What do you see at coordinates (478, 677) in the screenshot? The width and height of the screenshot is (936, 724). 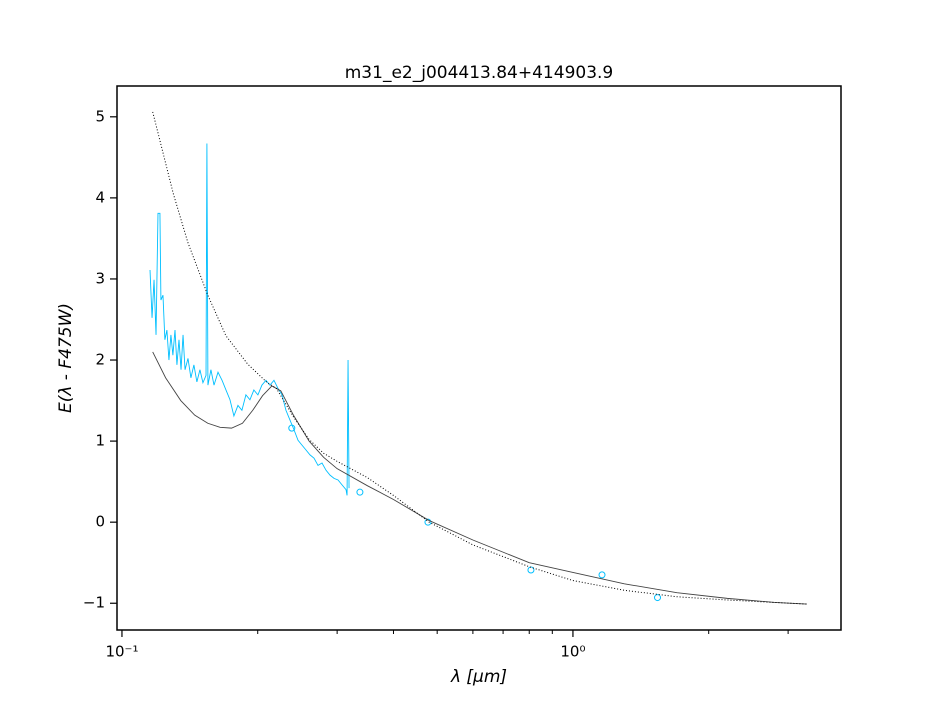 I see `x-axis-label: λ [μm]` at bounding box center [478, 677].